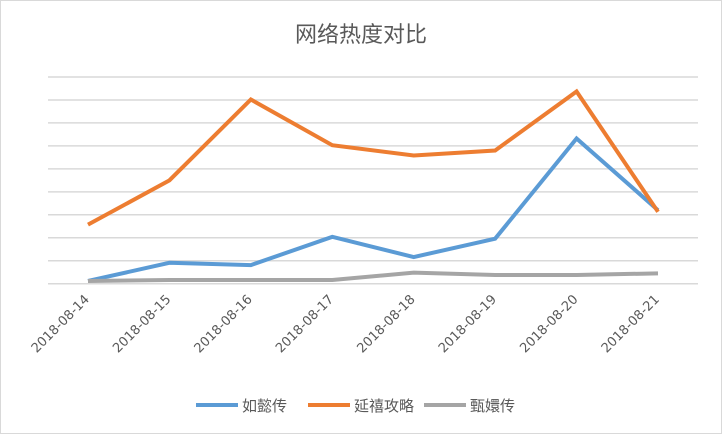  I want to click on x-tick-label: 2018-08-21, so click(631, 324).